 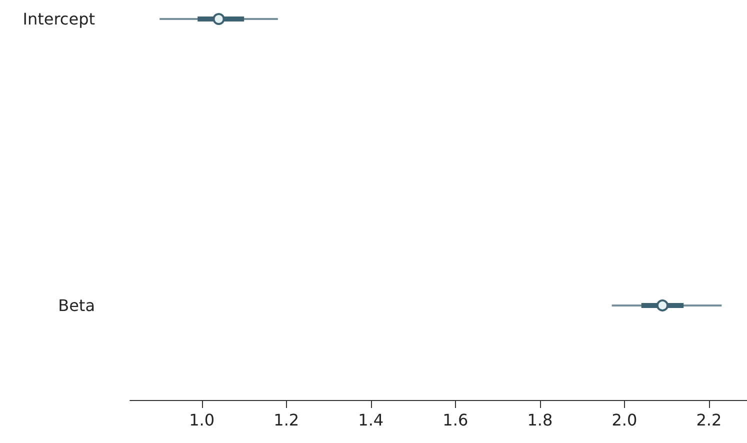 I want to click on x-tick-label: 1.6, so click(x=455, y=420).